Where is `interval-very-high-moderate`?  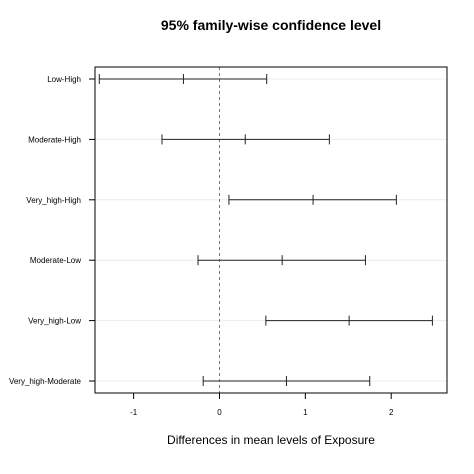
interval-very-high-moderate is located at coordinates (286, 381).